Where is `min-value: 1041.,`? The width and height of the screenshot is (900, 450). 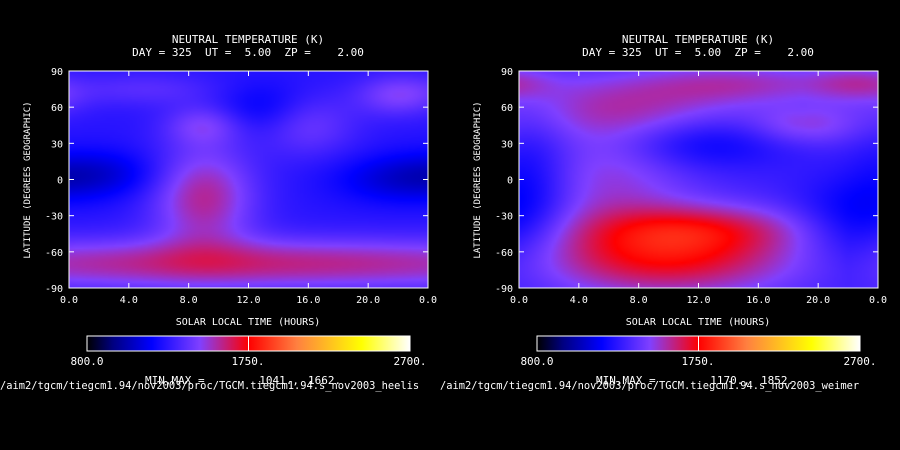 min-value: 1041., is located at coordinates (279, 380).